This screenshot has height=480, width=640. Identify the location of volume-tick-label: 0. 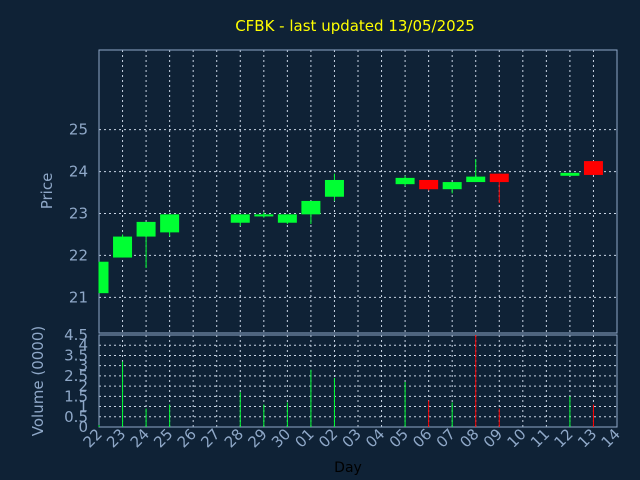
(83, 427).